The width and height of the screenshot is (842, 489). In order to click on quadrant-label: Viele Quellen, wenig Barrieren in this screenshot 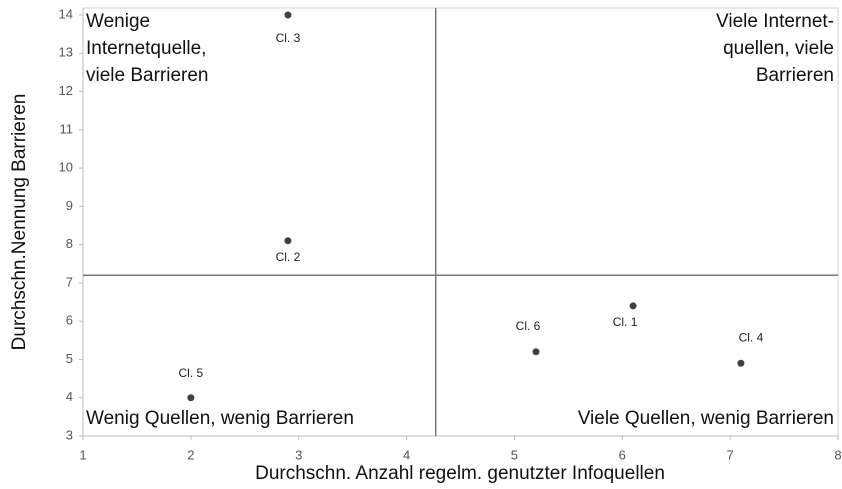, I will do `click(706, 418)`.